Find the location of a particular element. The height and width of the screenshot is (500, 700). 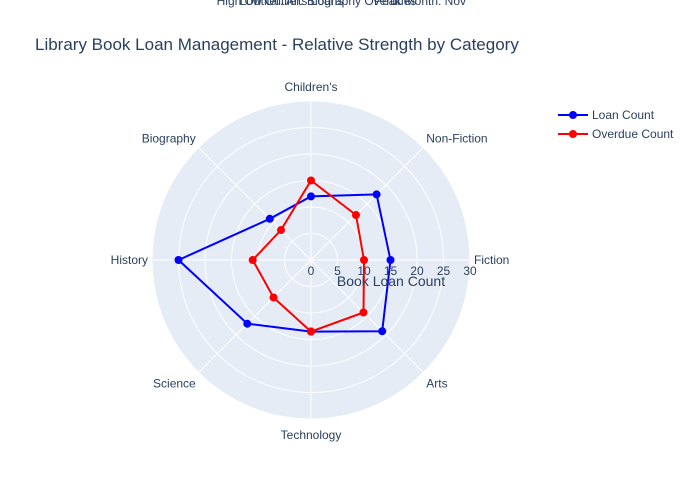

category-label: Science is located at coordinates (174, 383).